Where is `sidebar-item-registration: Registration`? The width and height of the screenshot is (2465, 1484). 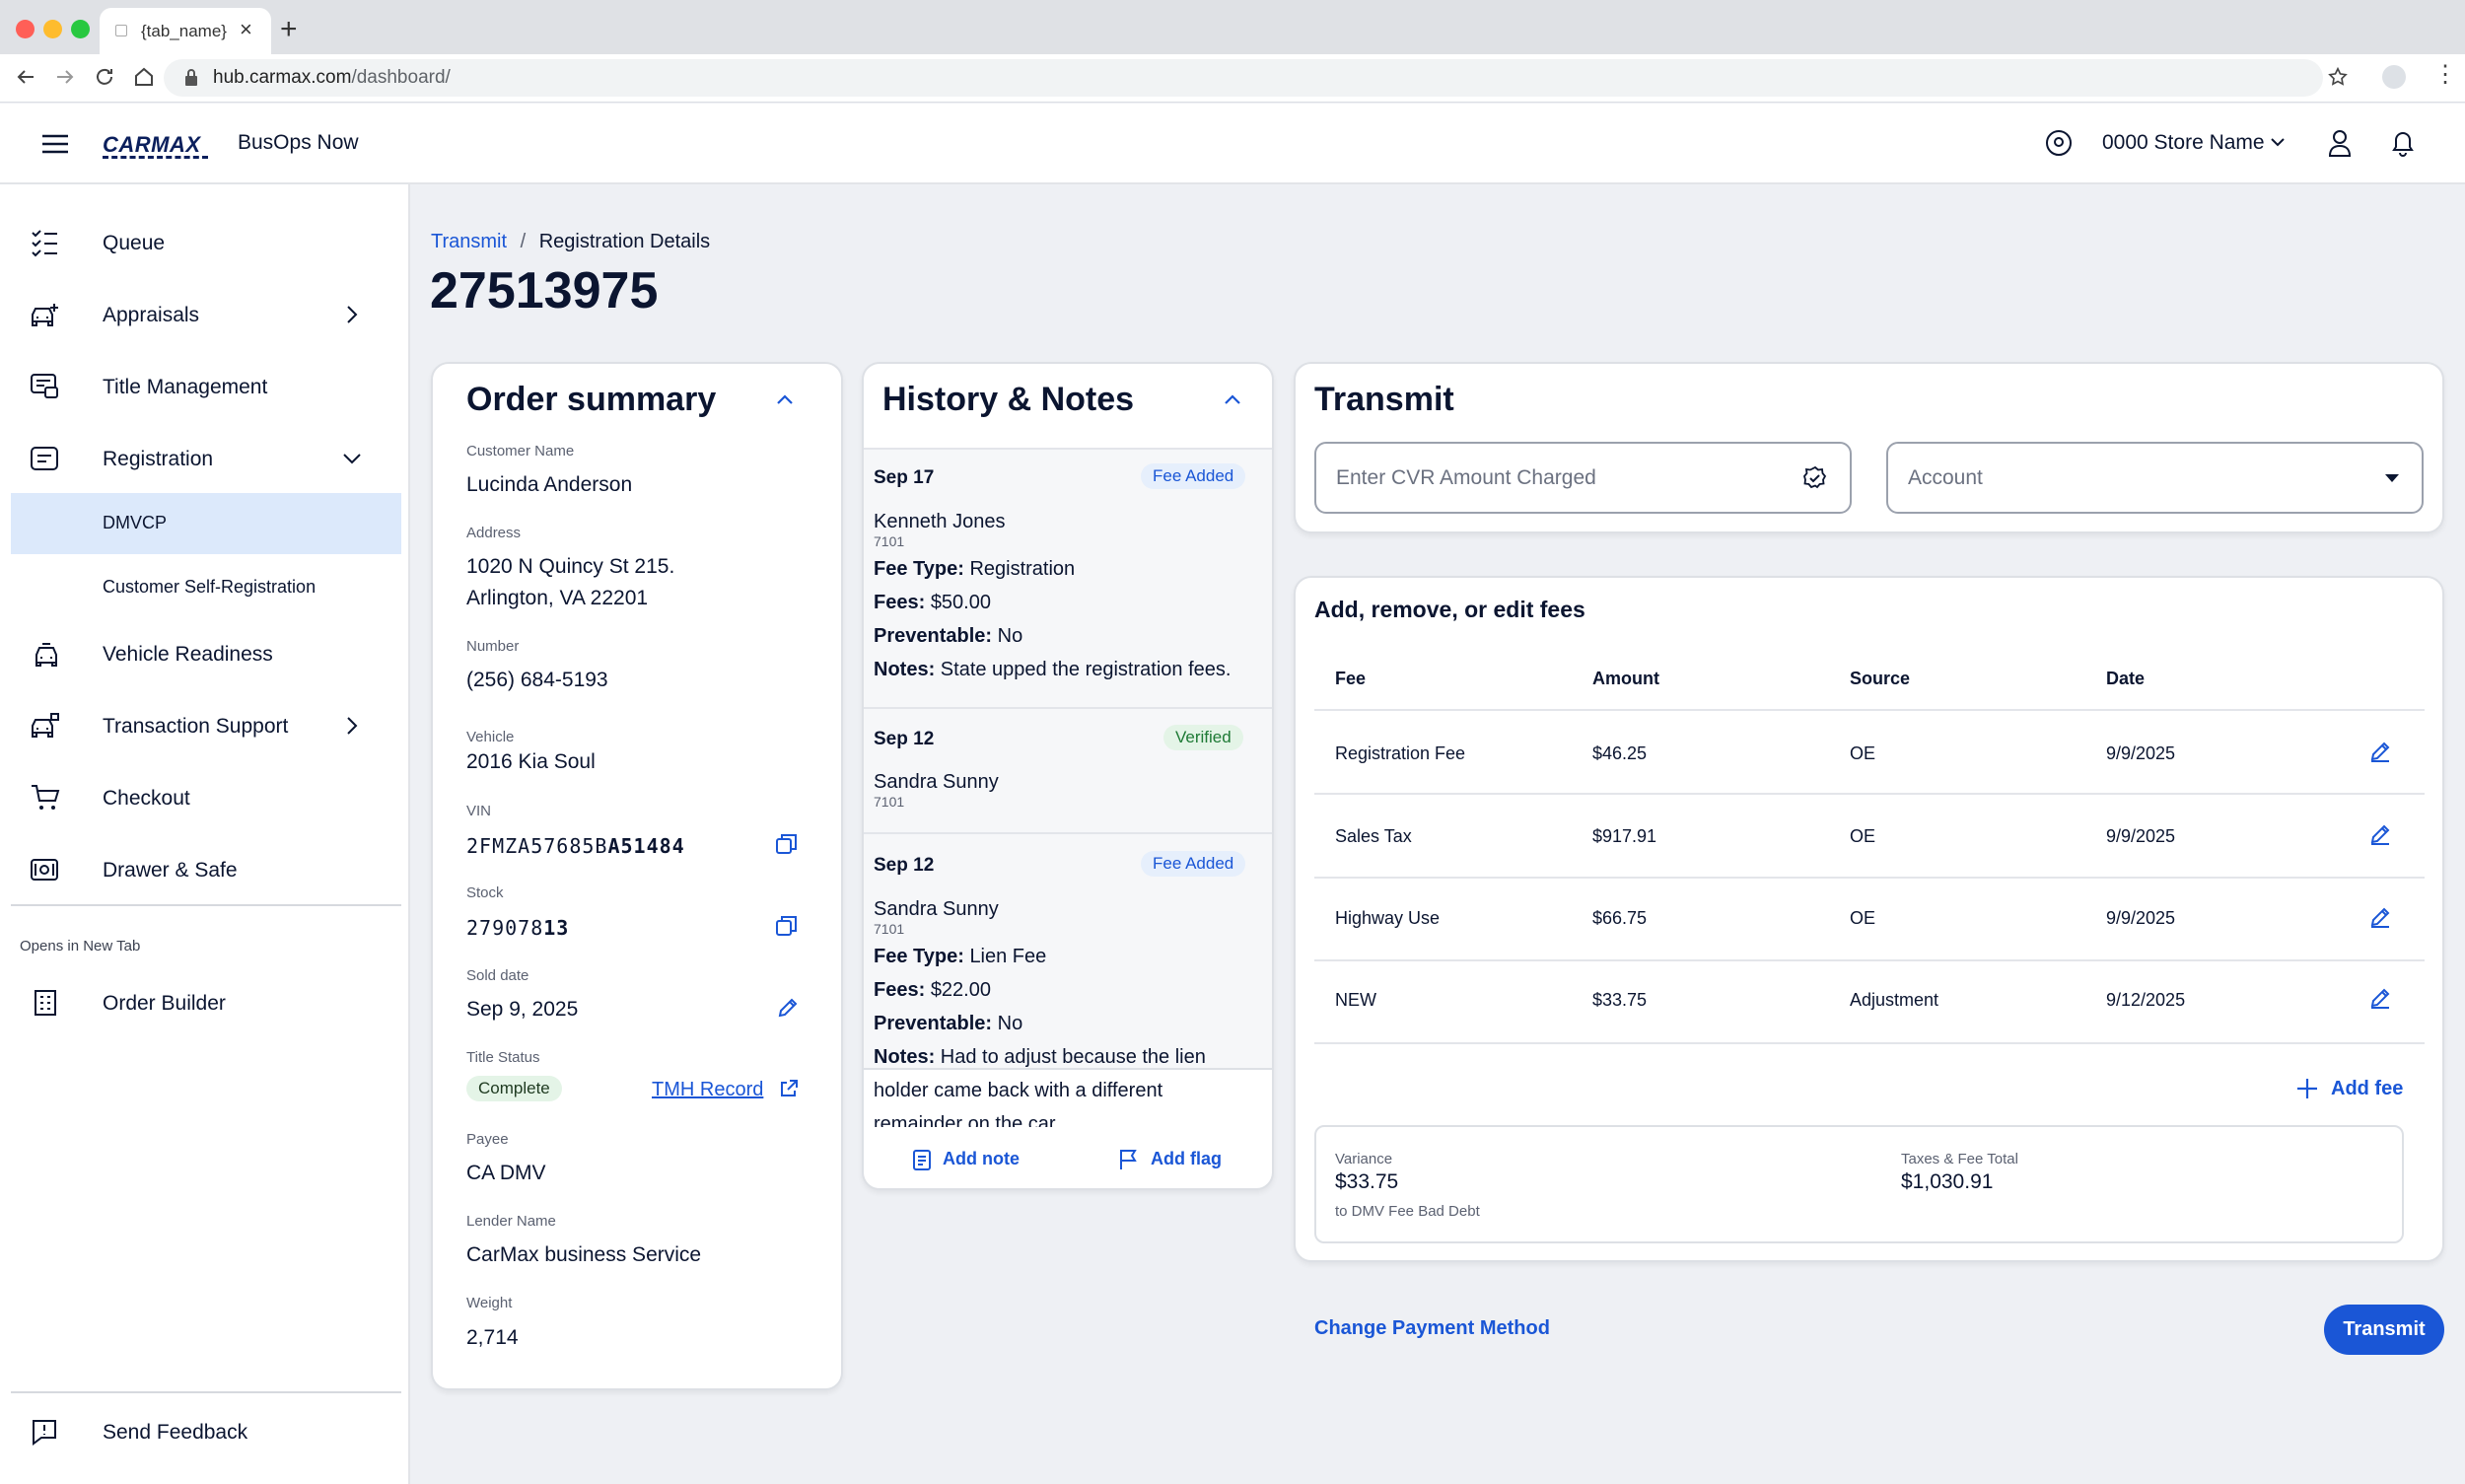 sidebar-item-registration: Registration is located at coordinates (205, 458).